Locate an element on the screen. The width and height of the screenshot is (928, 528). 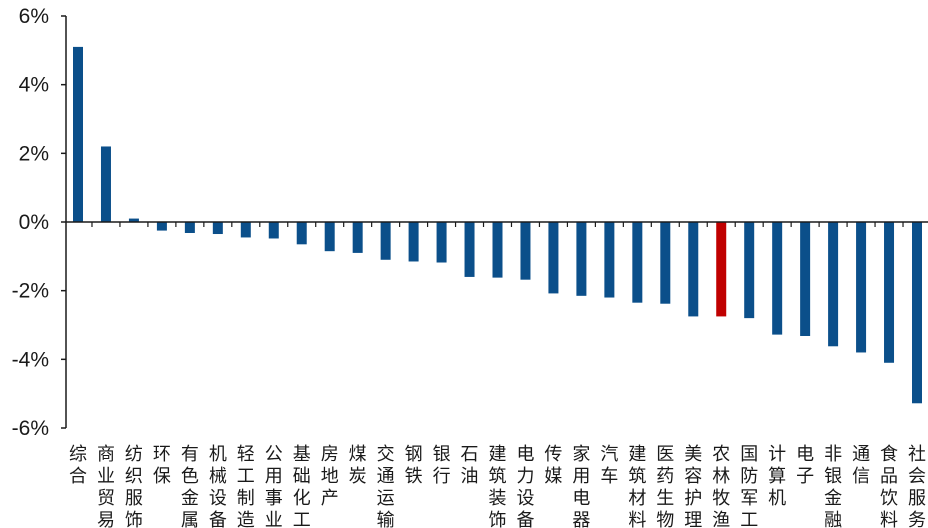
y-tick-label: 2% is located at coordinates (34, 153).